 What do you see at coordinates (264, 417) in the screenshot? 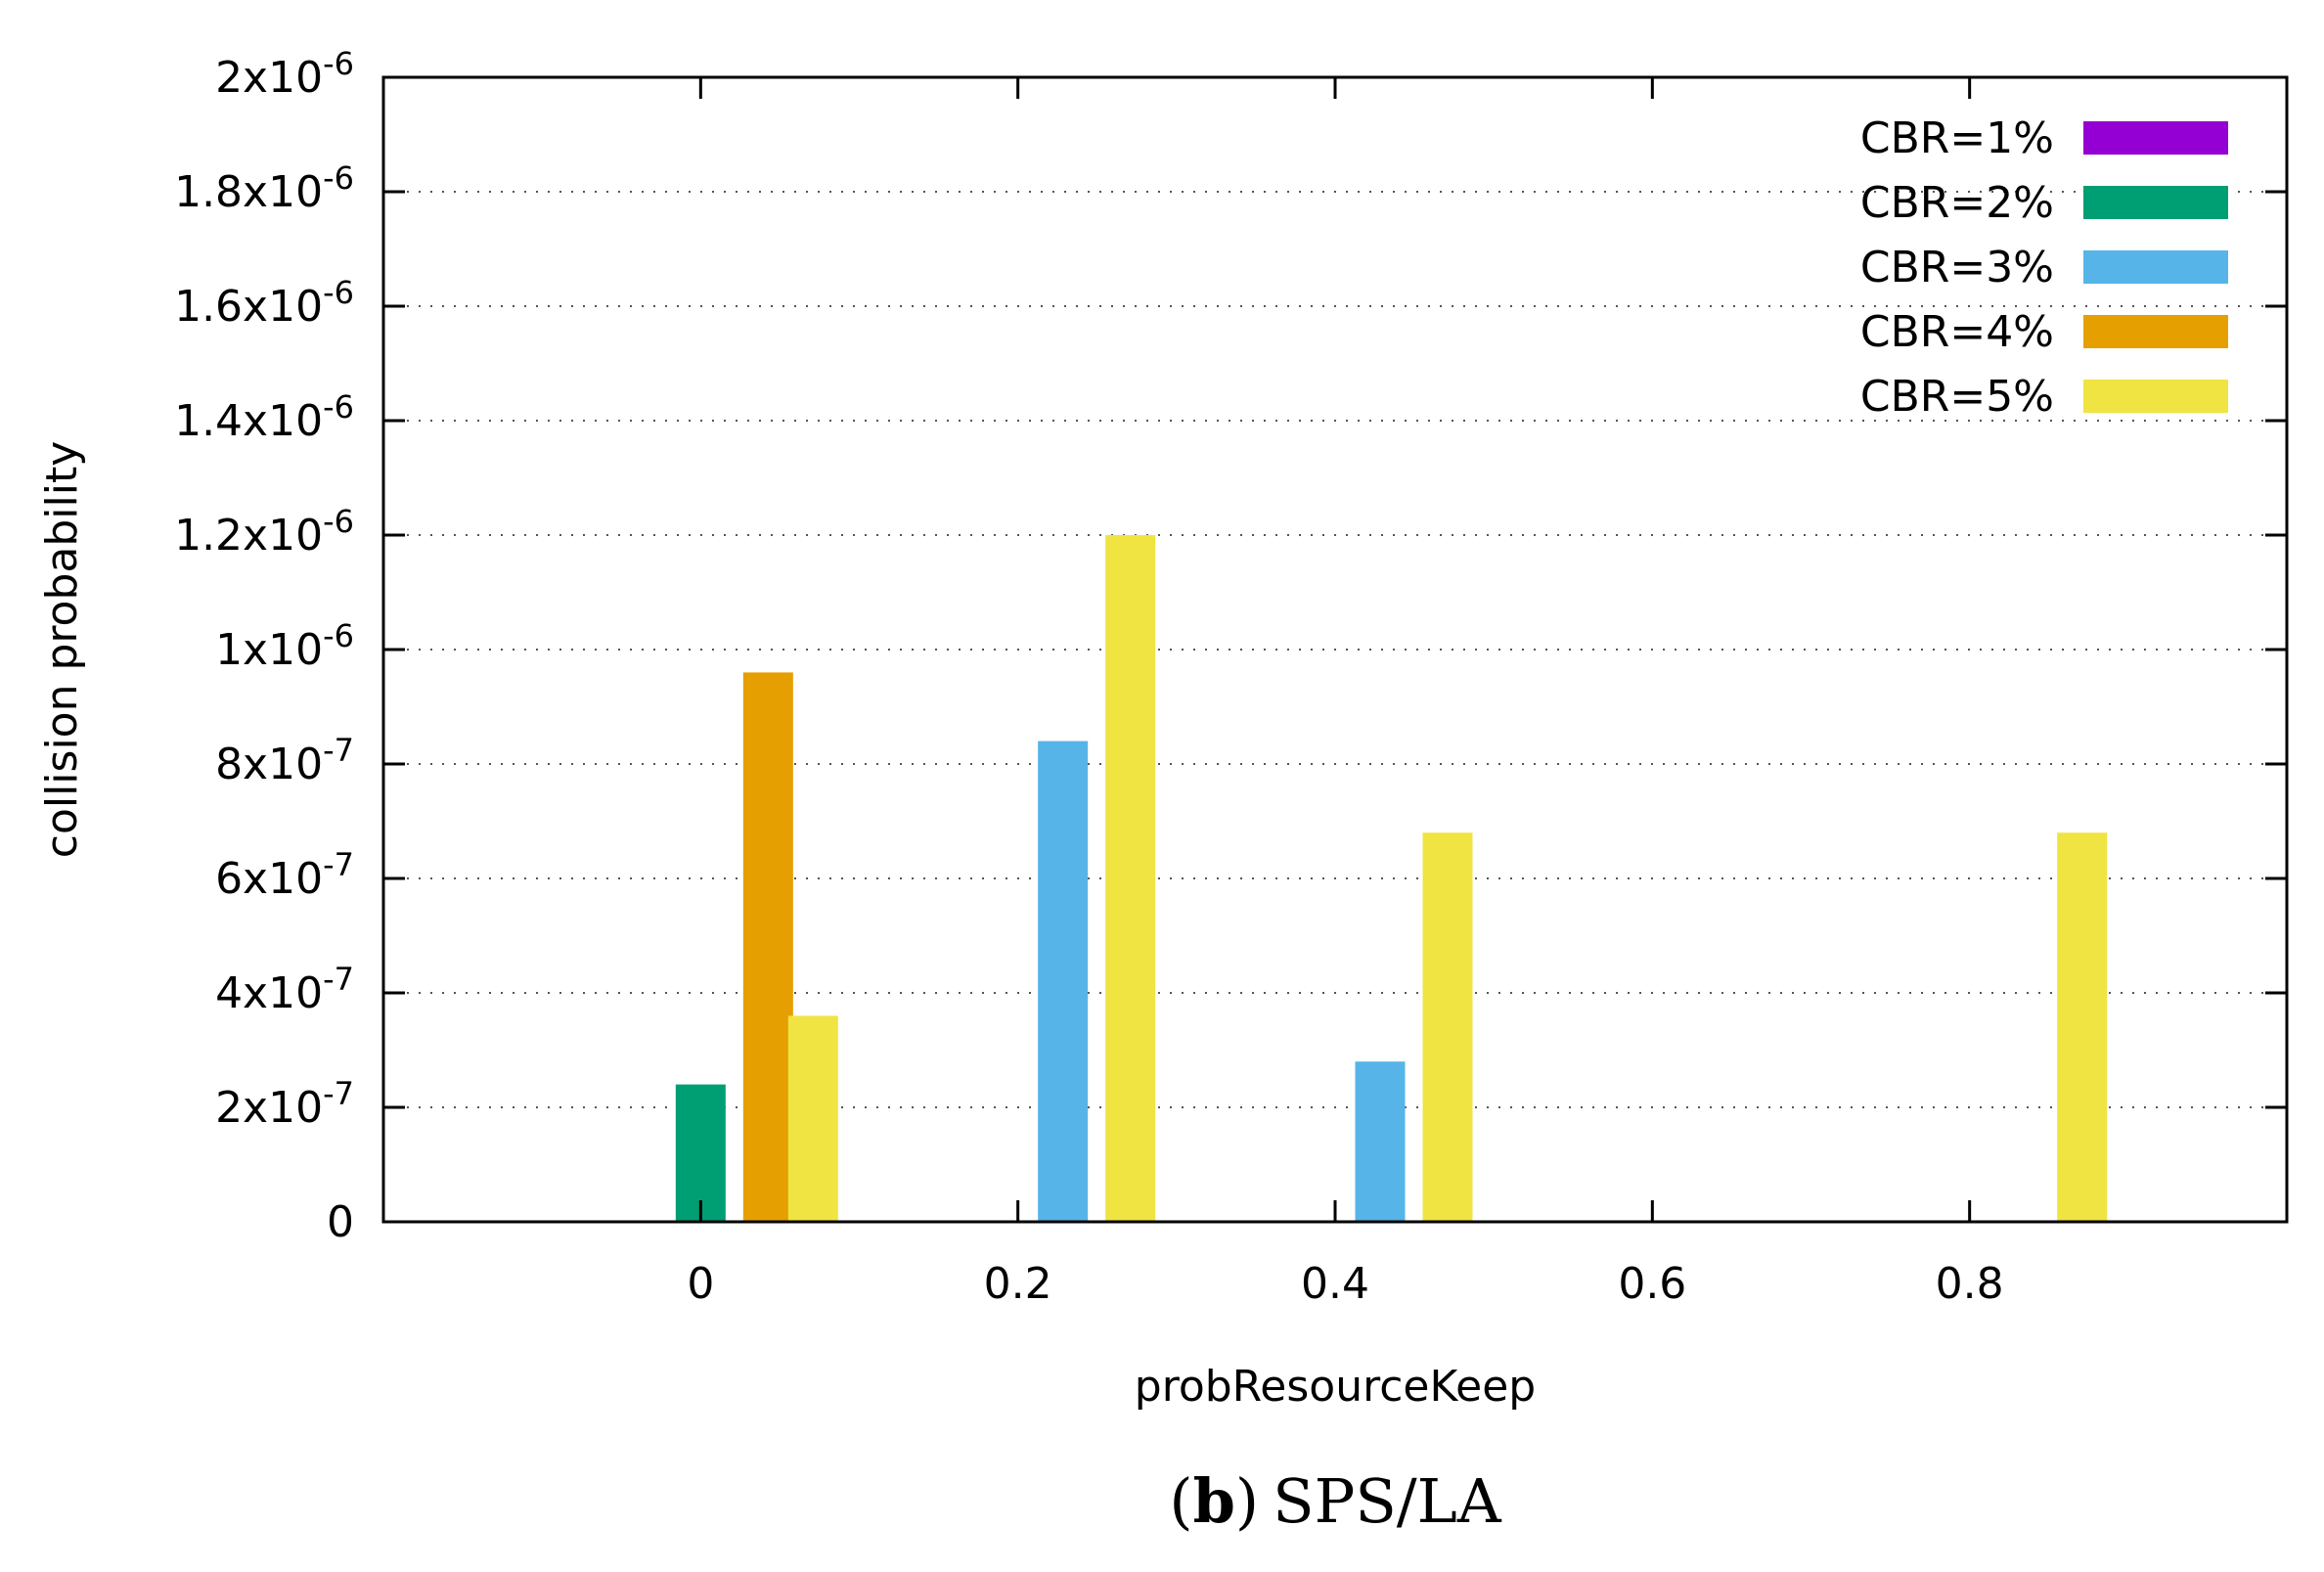
I see `y-tick-label: 1.4x10⁻⁶` at bounding box center [264, 417].